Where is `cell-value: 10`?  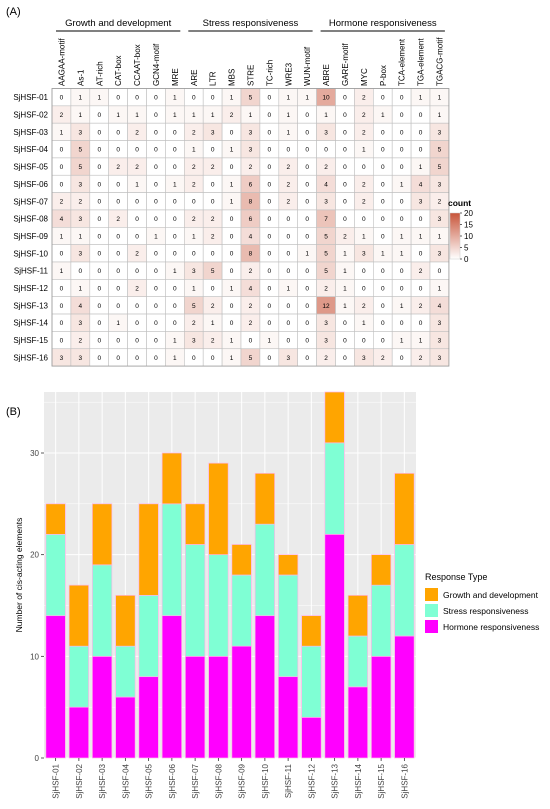 cell-value: 10 is located at coordinates (326, 98).